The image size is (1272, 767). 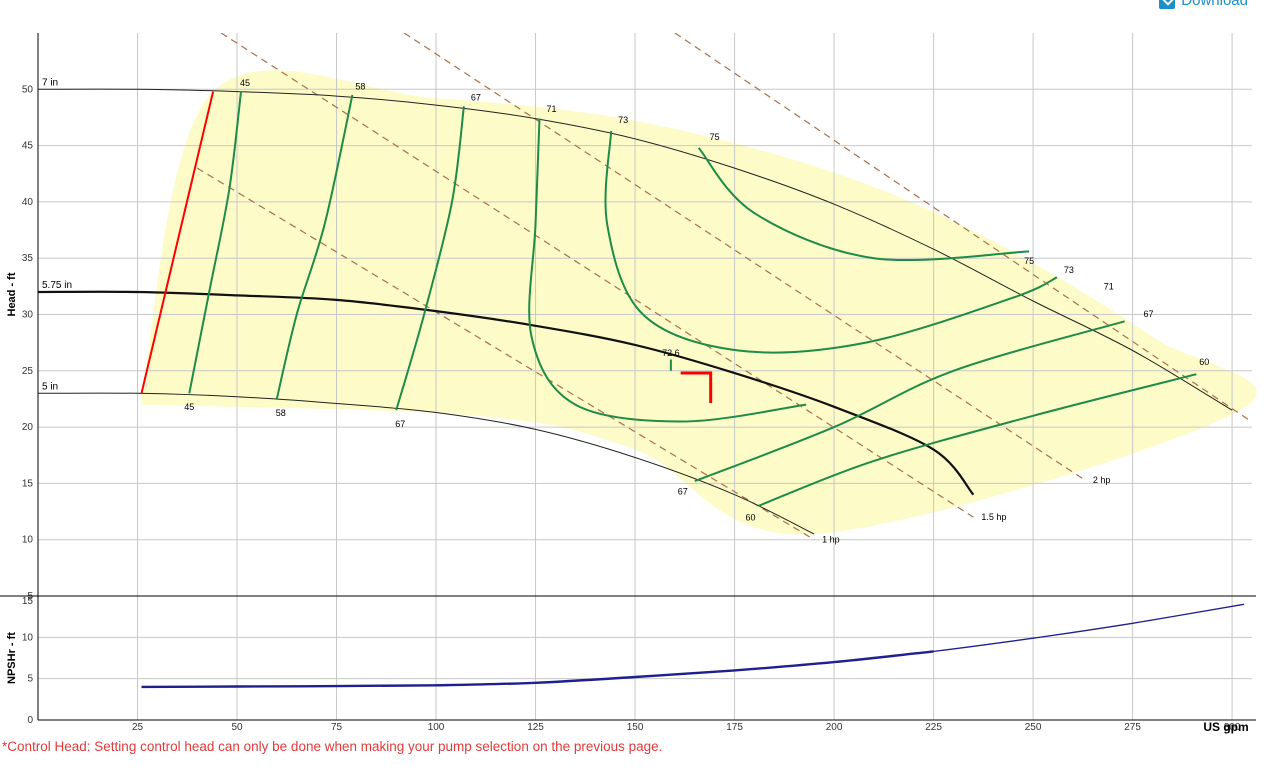 What do you see at coordinates (57, 285) in the screenshot?
I see `impeller-label: 5.75 in` at bounding box center [57, 285].